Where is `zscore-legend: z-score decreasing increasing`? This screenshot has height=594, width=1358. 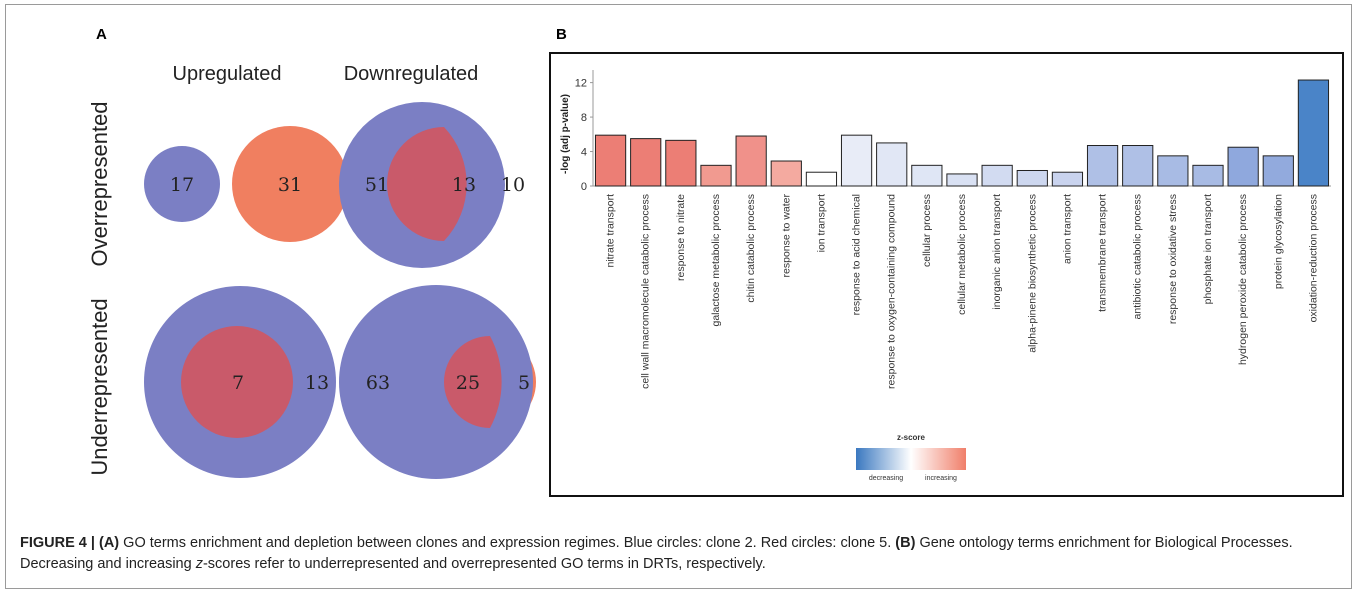 zscore-legend: z-score decreasing increasing is located at coordinates (911, 457).